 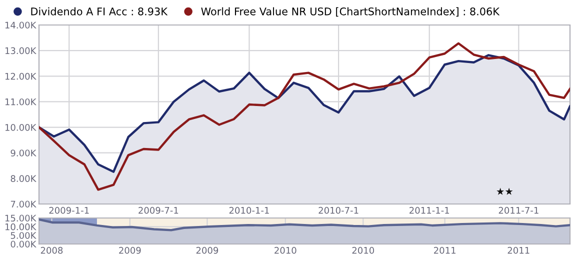 What do you see at coordinates (20, 218) in the screenshot?
I see `y-tick-label: 15.00K` at bounding box center [20, 218].